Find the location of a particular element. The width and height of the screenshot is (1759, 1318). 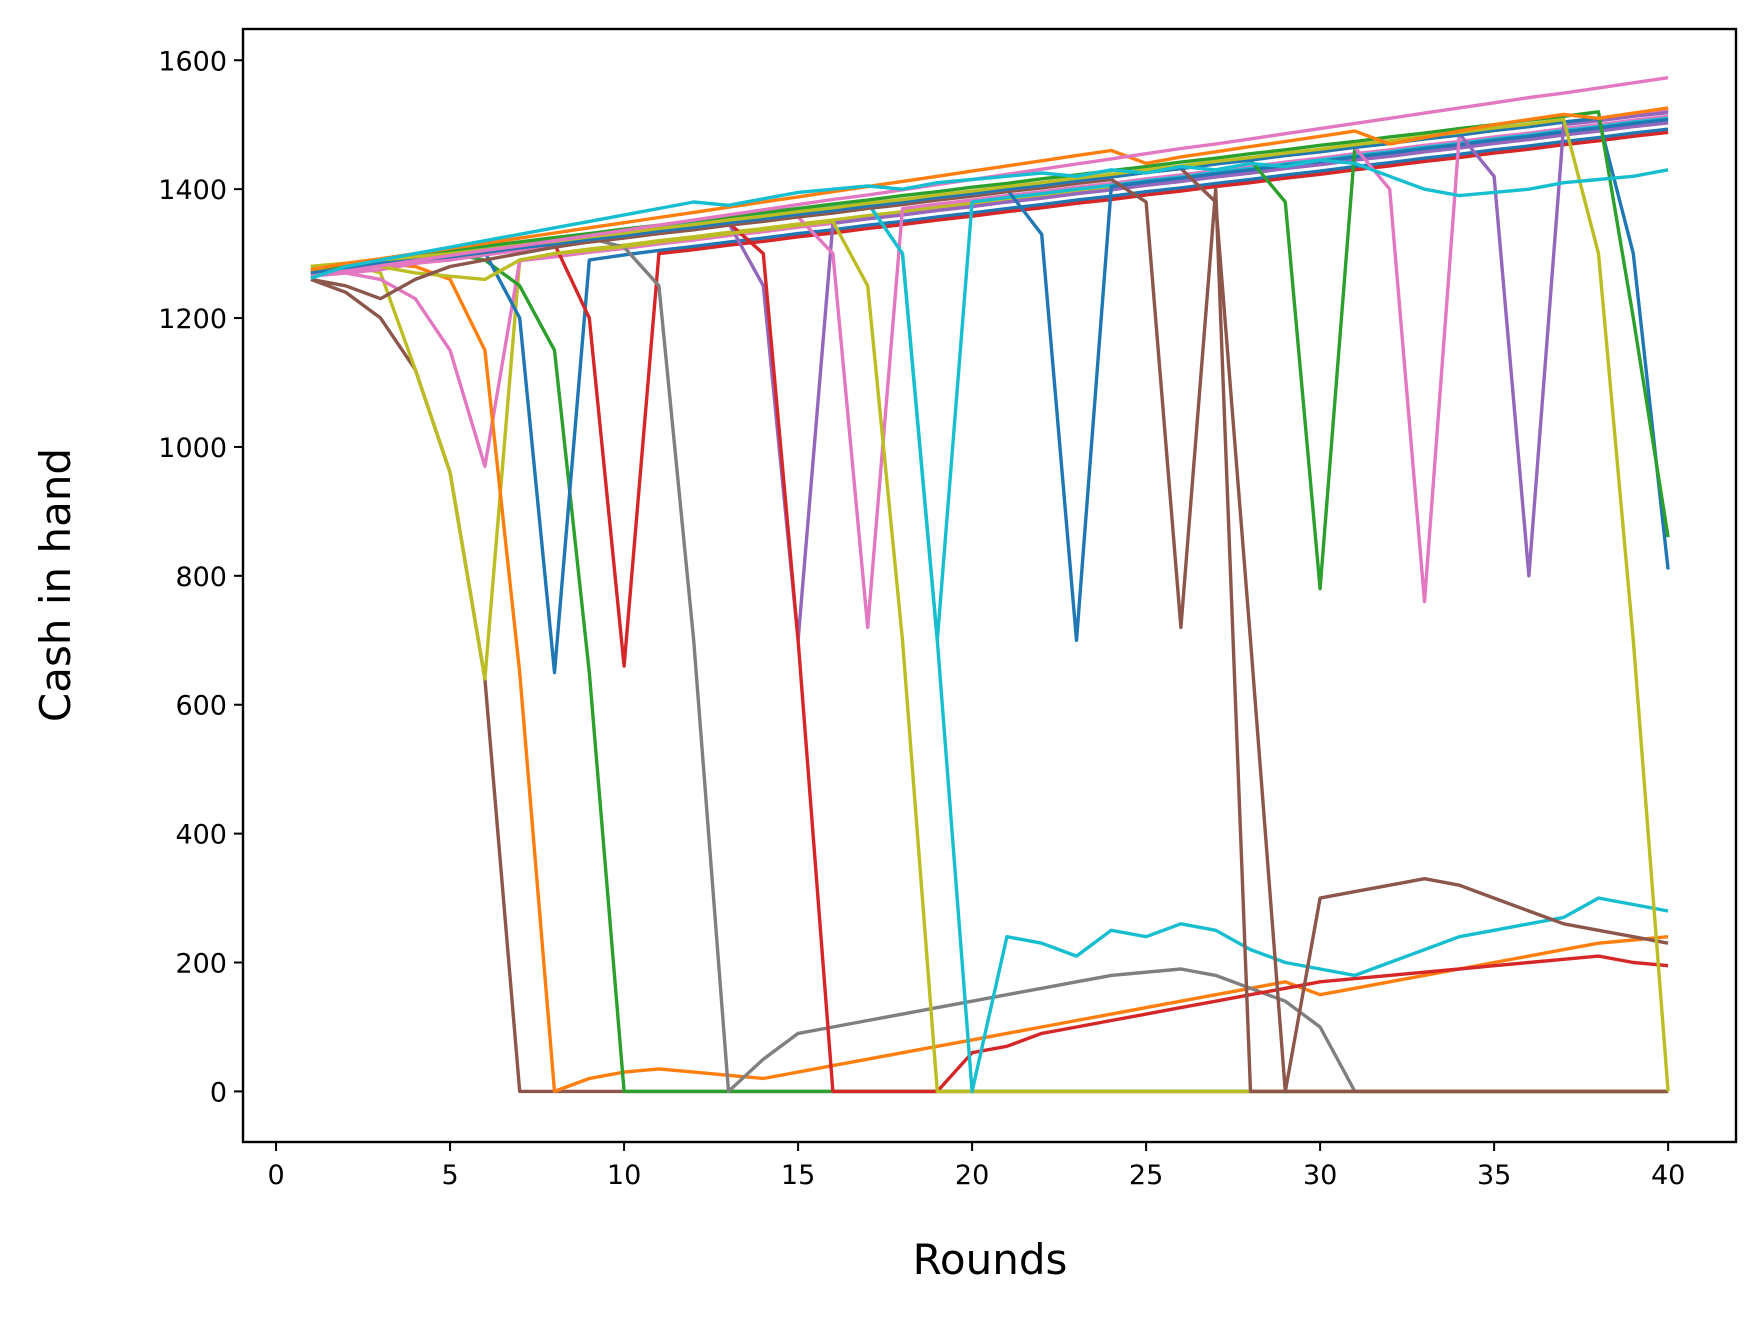

y-tick-label: 600 is located at coordinates (201, 706).